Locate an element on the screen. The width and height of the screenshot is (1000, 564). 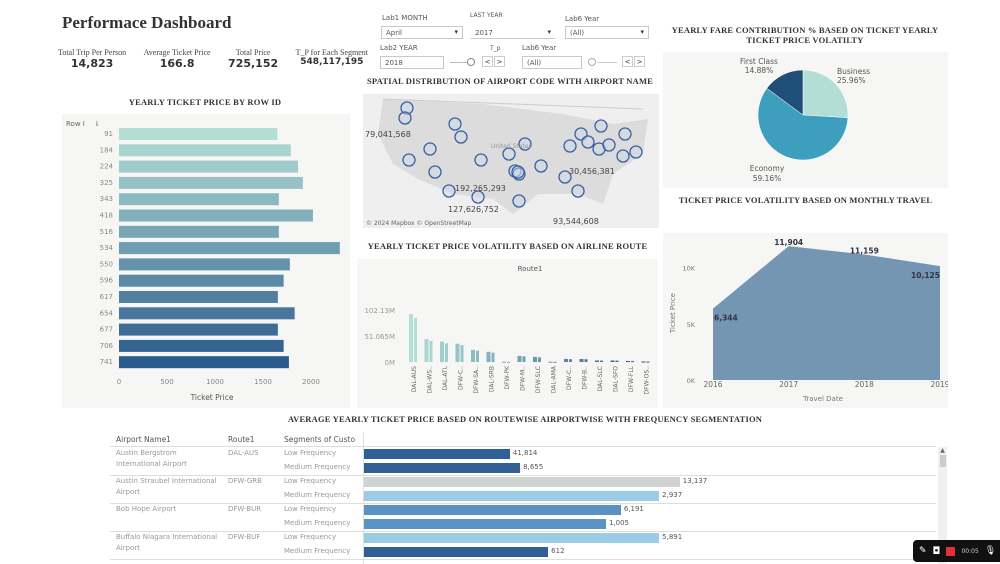
lab6-slider-track is located at coordinates (607, 62).